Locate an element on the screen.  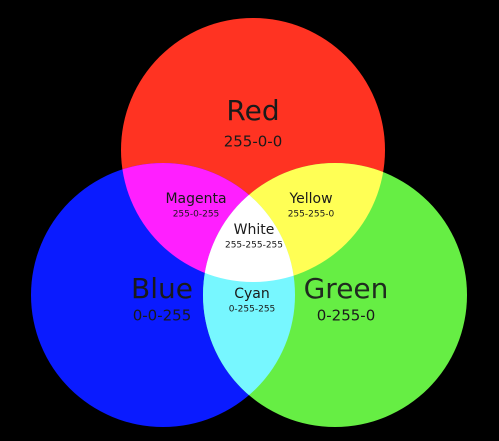
cyan-code: 0-255-255 is located at coordinates (252, 310).